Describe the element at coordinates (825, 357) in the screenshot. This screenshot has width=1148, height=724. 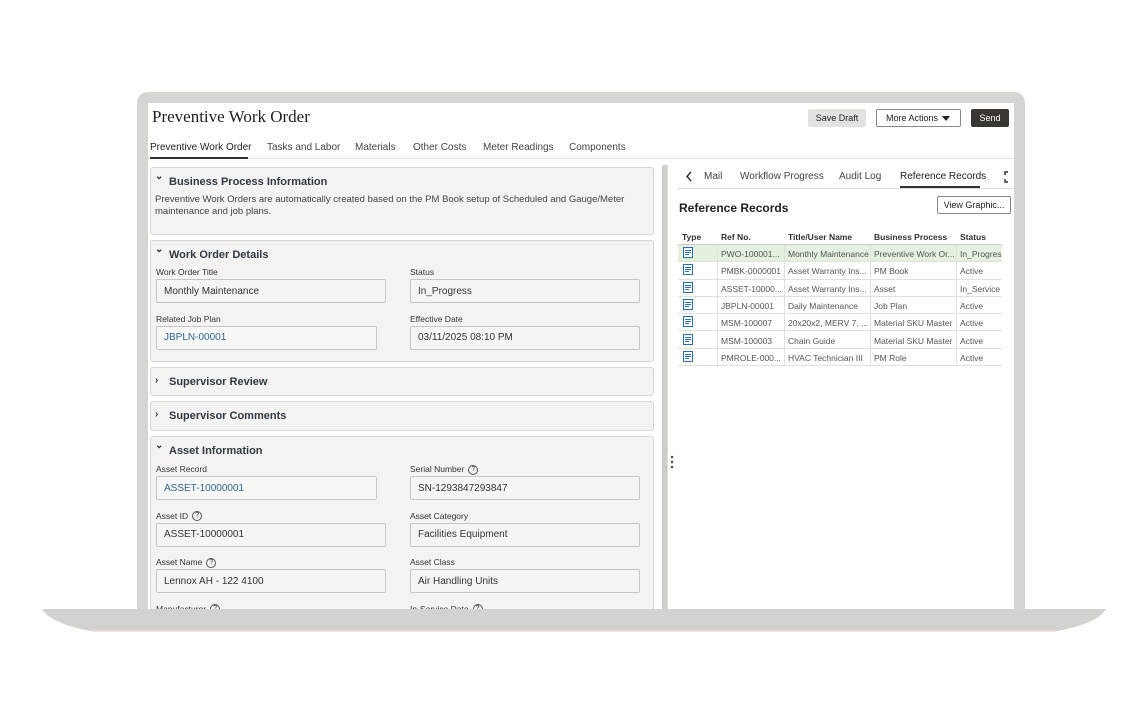
I see `table-cell: HVAC Technician III` at that location.